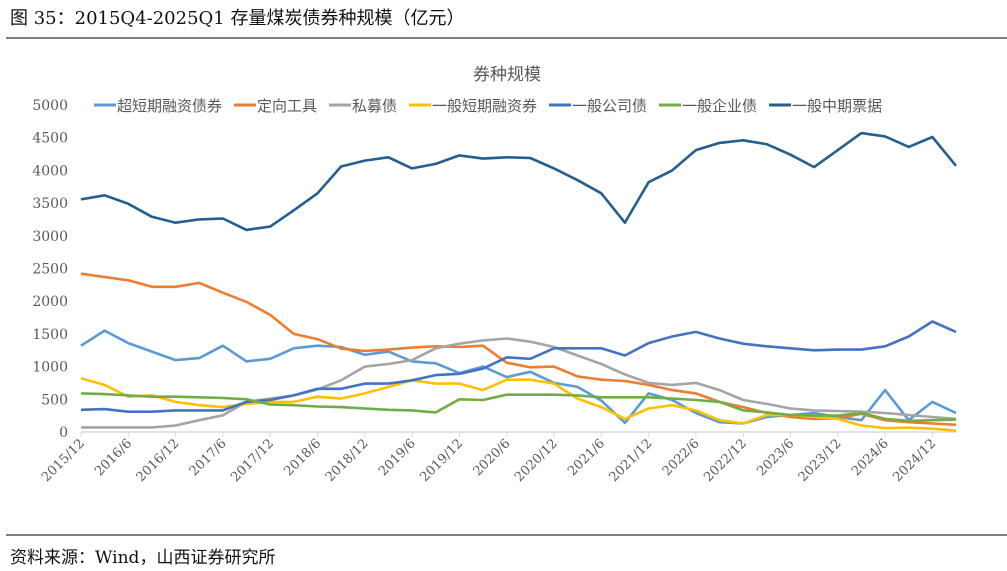 The height and width of the screenshot is (571, 1007). Describe the element at coordinates (506, 535) in the screenshot. I see `bottom-divider` at that location.